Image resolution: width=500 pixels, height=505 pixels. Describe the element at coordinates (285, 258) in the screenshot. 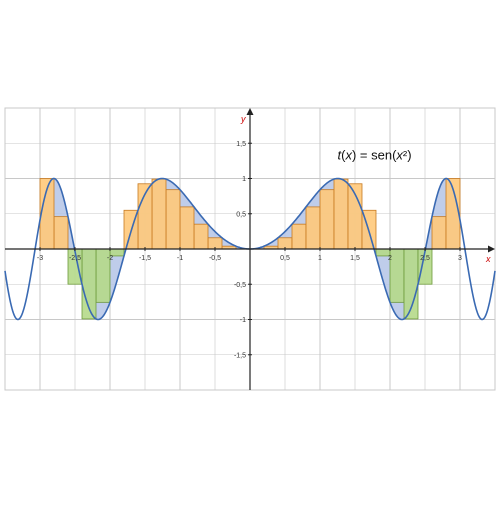

I see `x-tick-label: 0,5` at that location.